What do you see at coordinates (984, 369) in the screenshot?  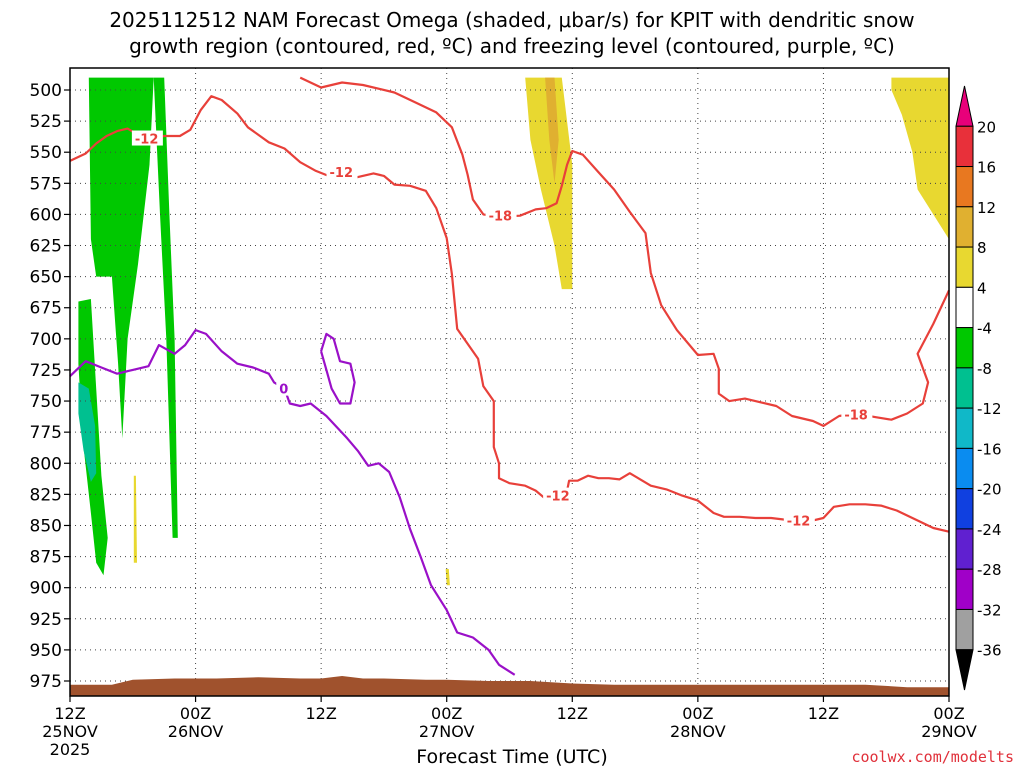 I see `colorbar-label-6: -8` at bounding box center [984, 369].